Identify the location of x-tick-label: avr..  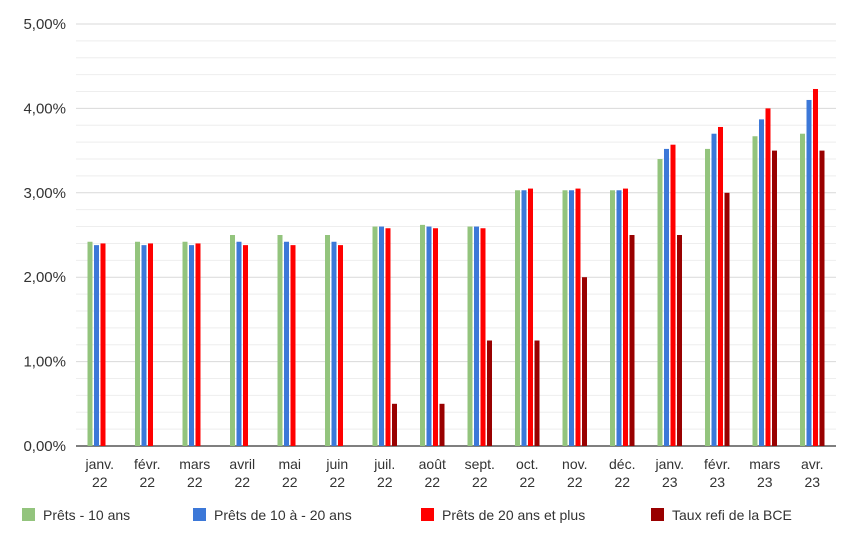
(812, 464).